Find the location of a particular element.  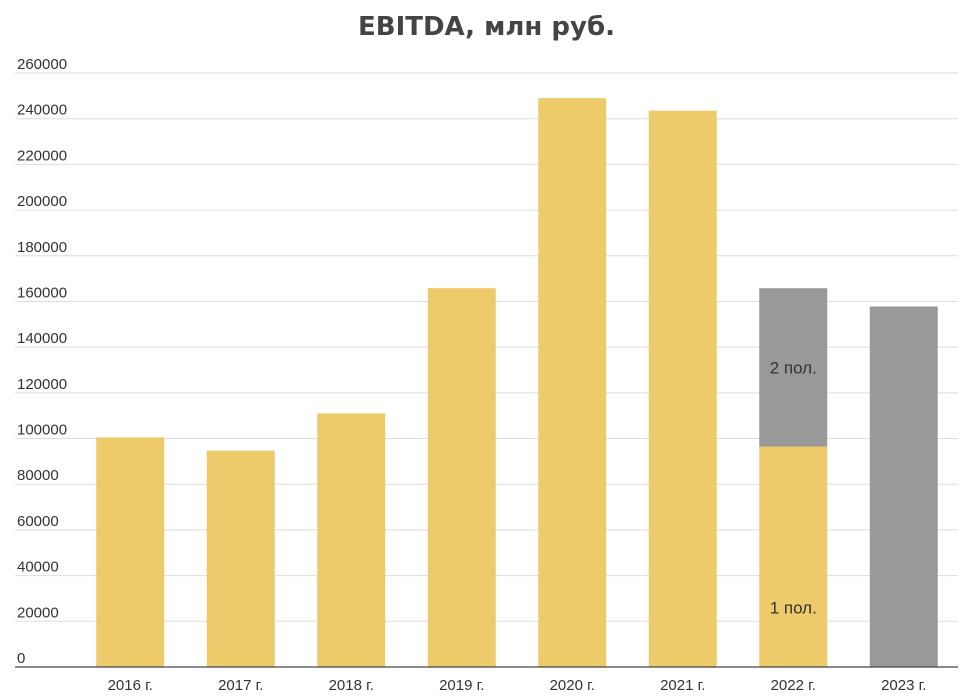

y-tick-label: 40000 is located at coordinates (38, 567).